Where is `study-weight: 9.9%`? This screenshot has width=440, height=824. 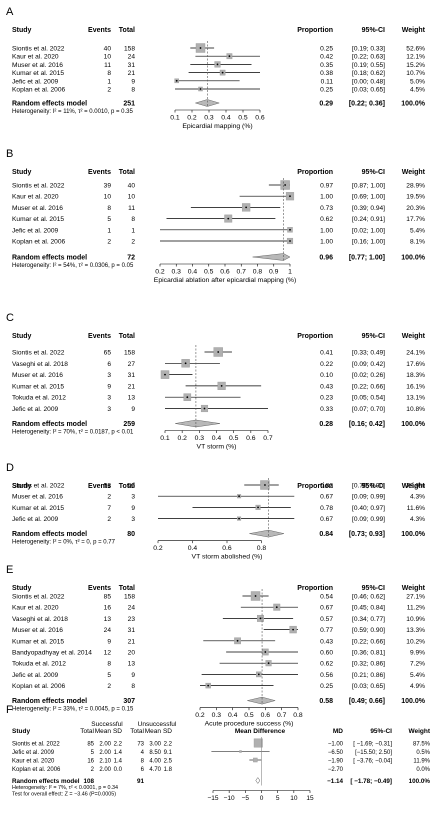
study-weight: 9.9% is located at coordinates (417, 653).